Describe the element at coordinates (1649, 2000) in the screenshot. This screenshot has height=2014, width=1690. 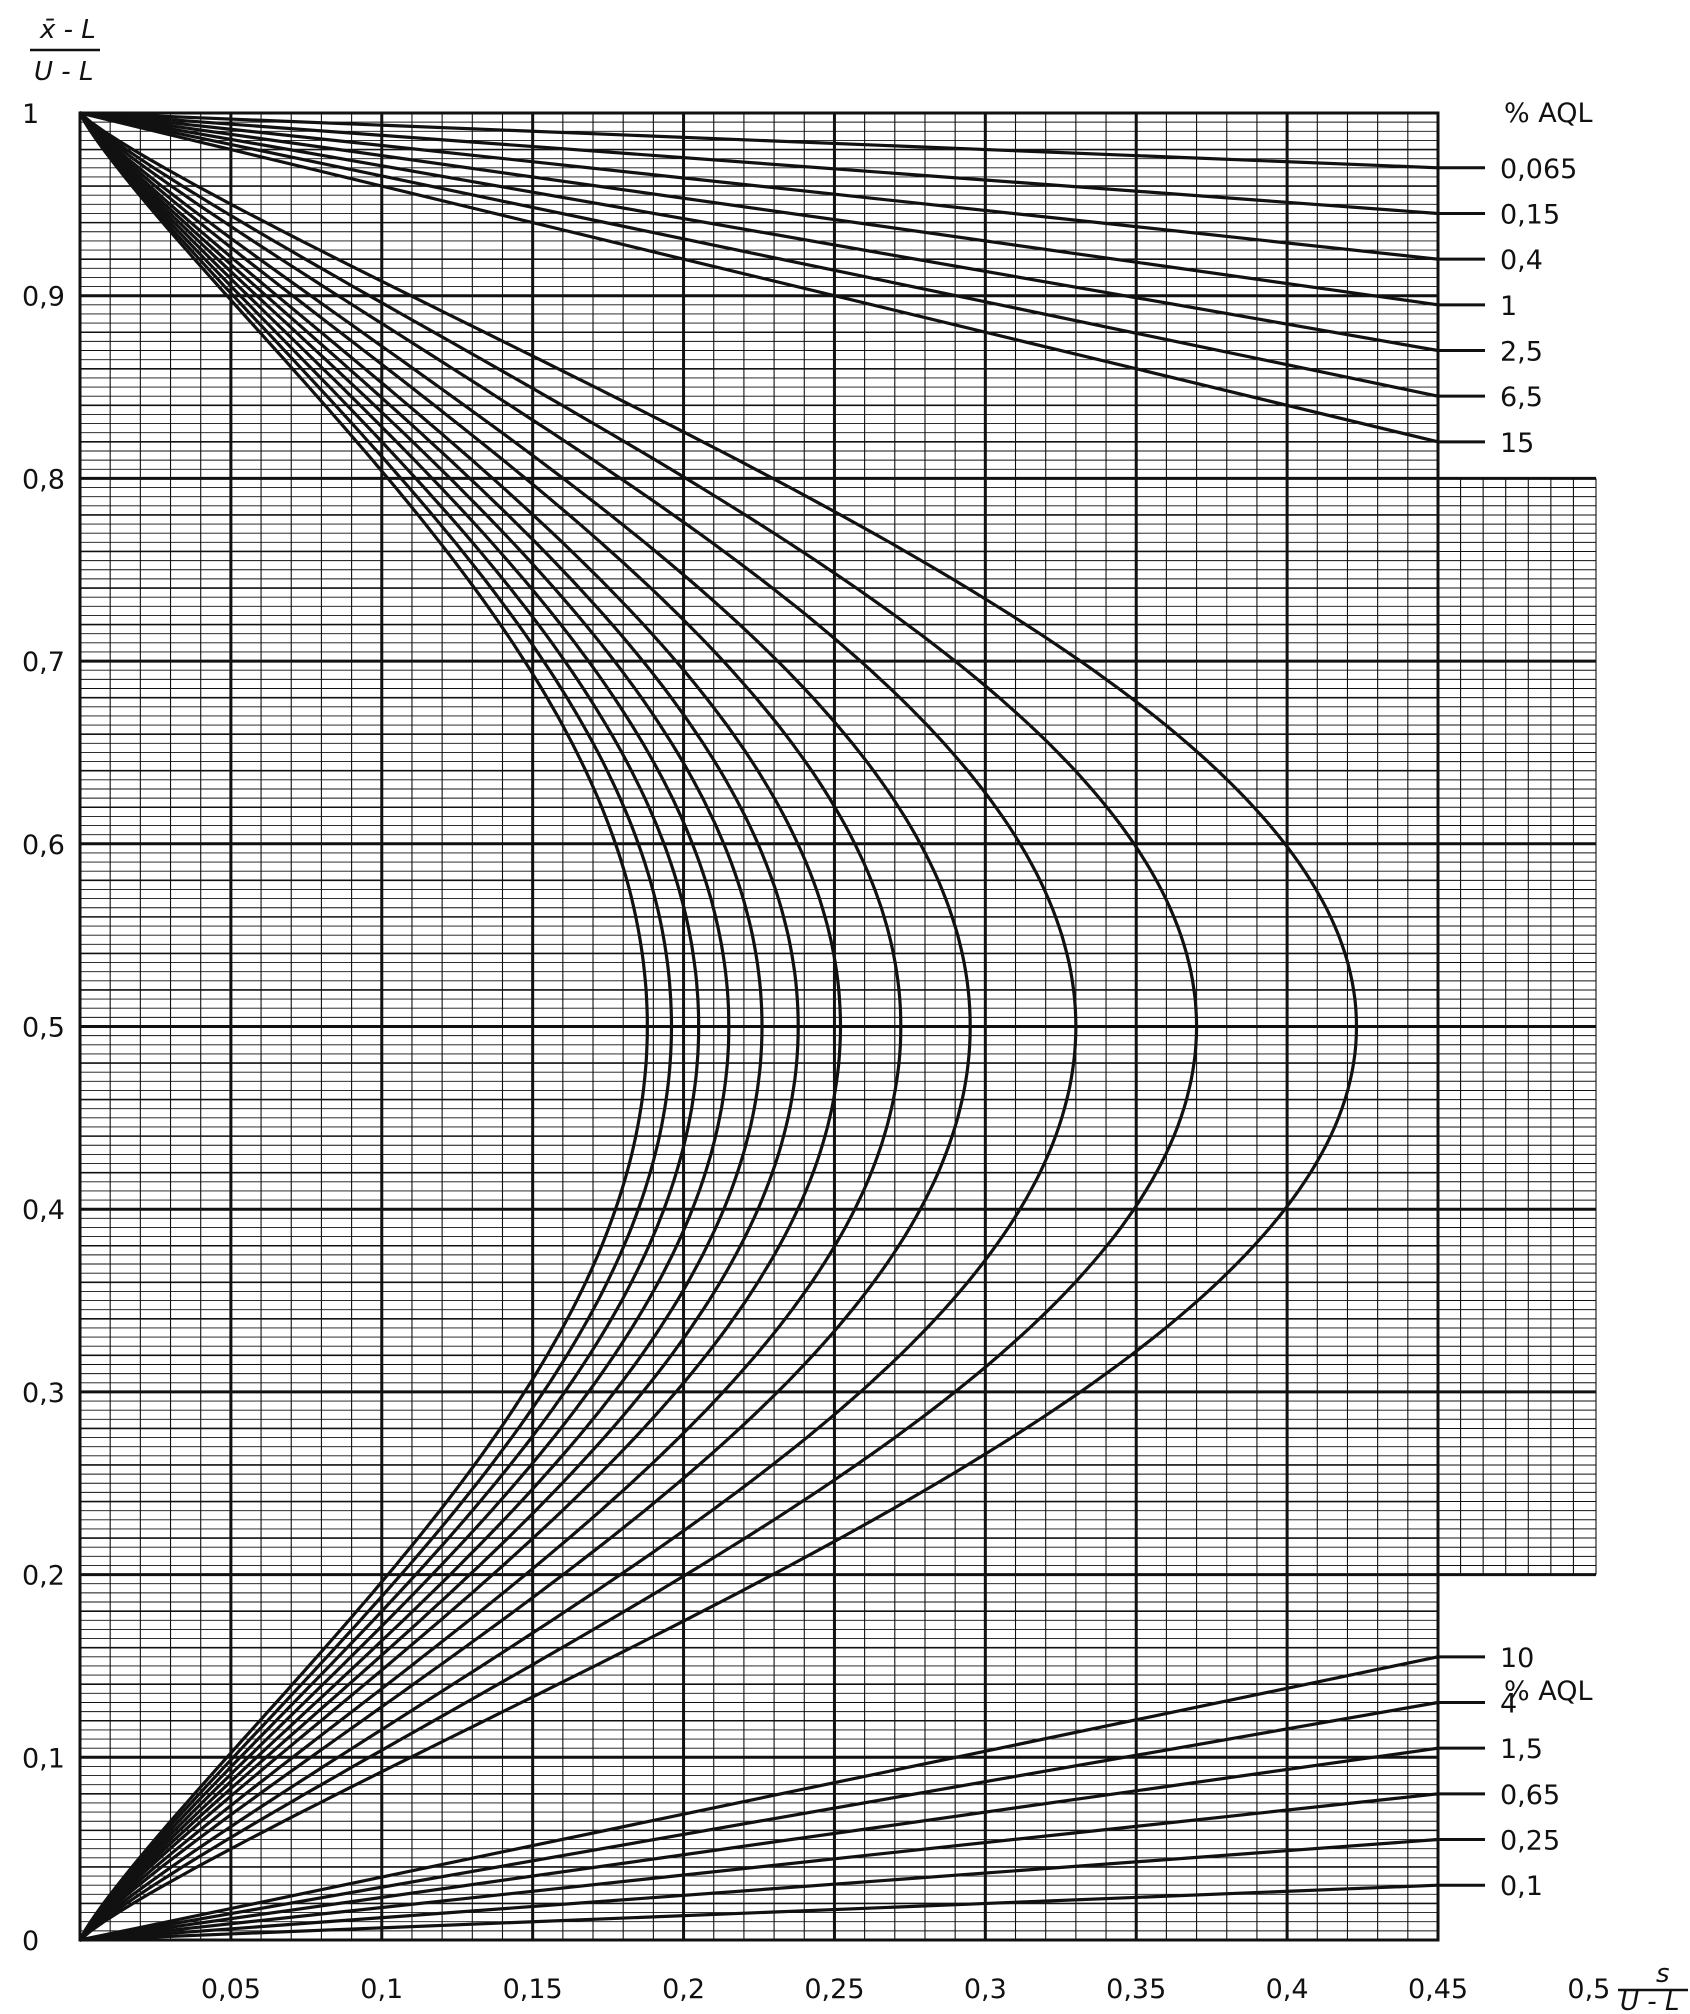
I see `x-axis-label-denominator: U - L` at that location.